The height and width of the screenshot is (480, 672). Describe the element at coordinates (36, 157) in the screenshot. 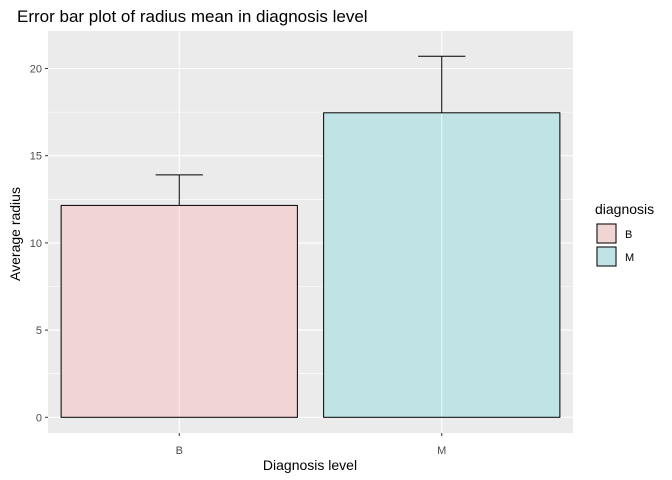

I see `y-tick-label: 15` at that location.